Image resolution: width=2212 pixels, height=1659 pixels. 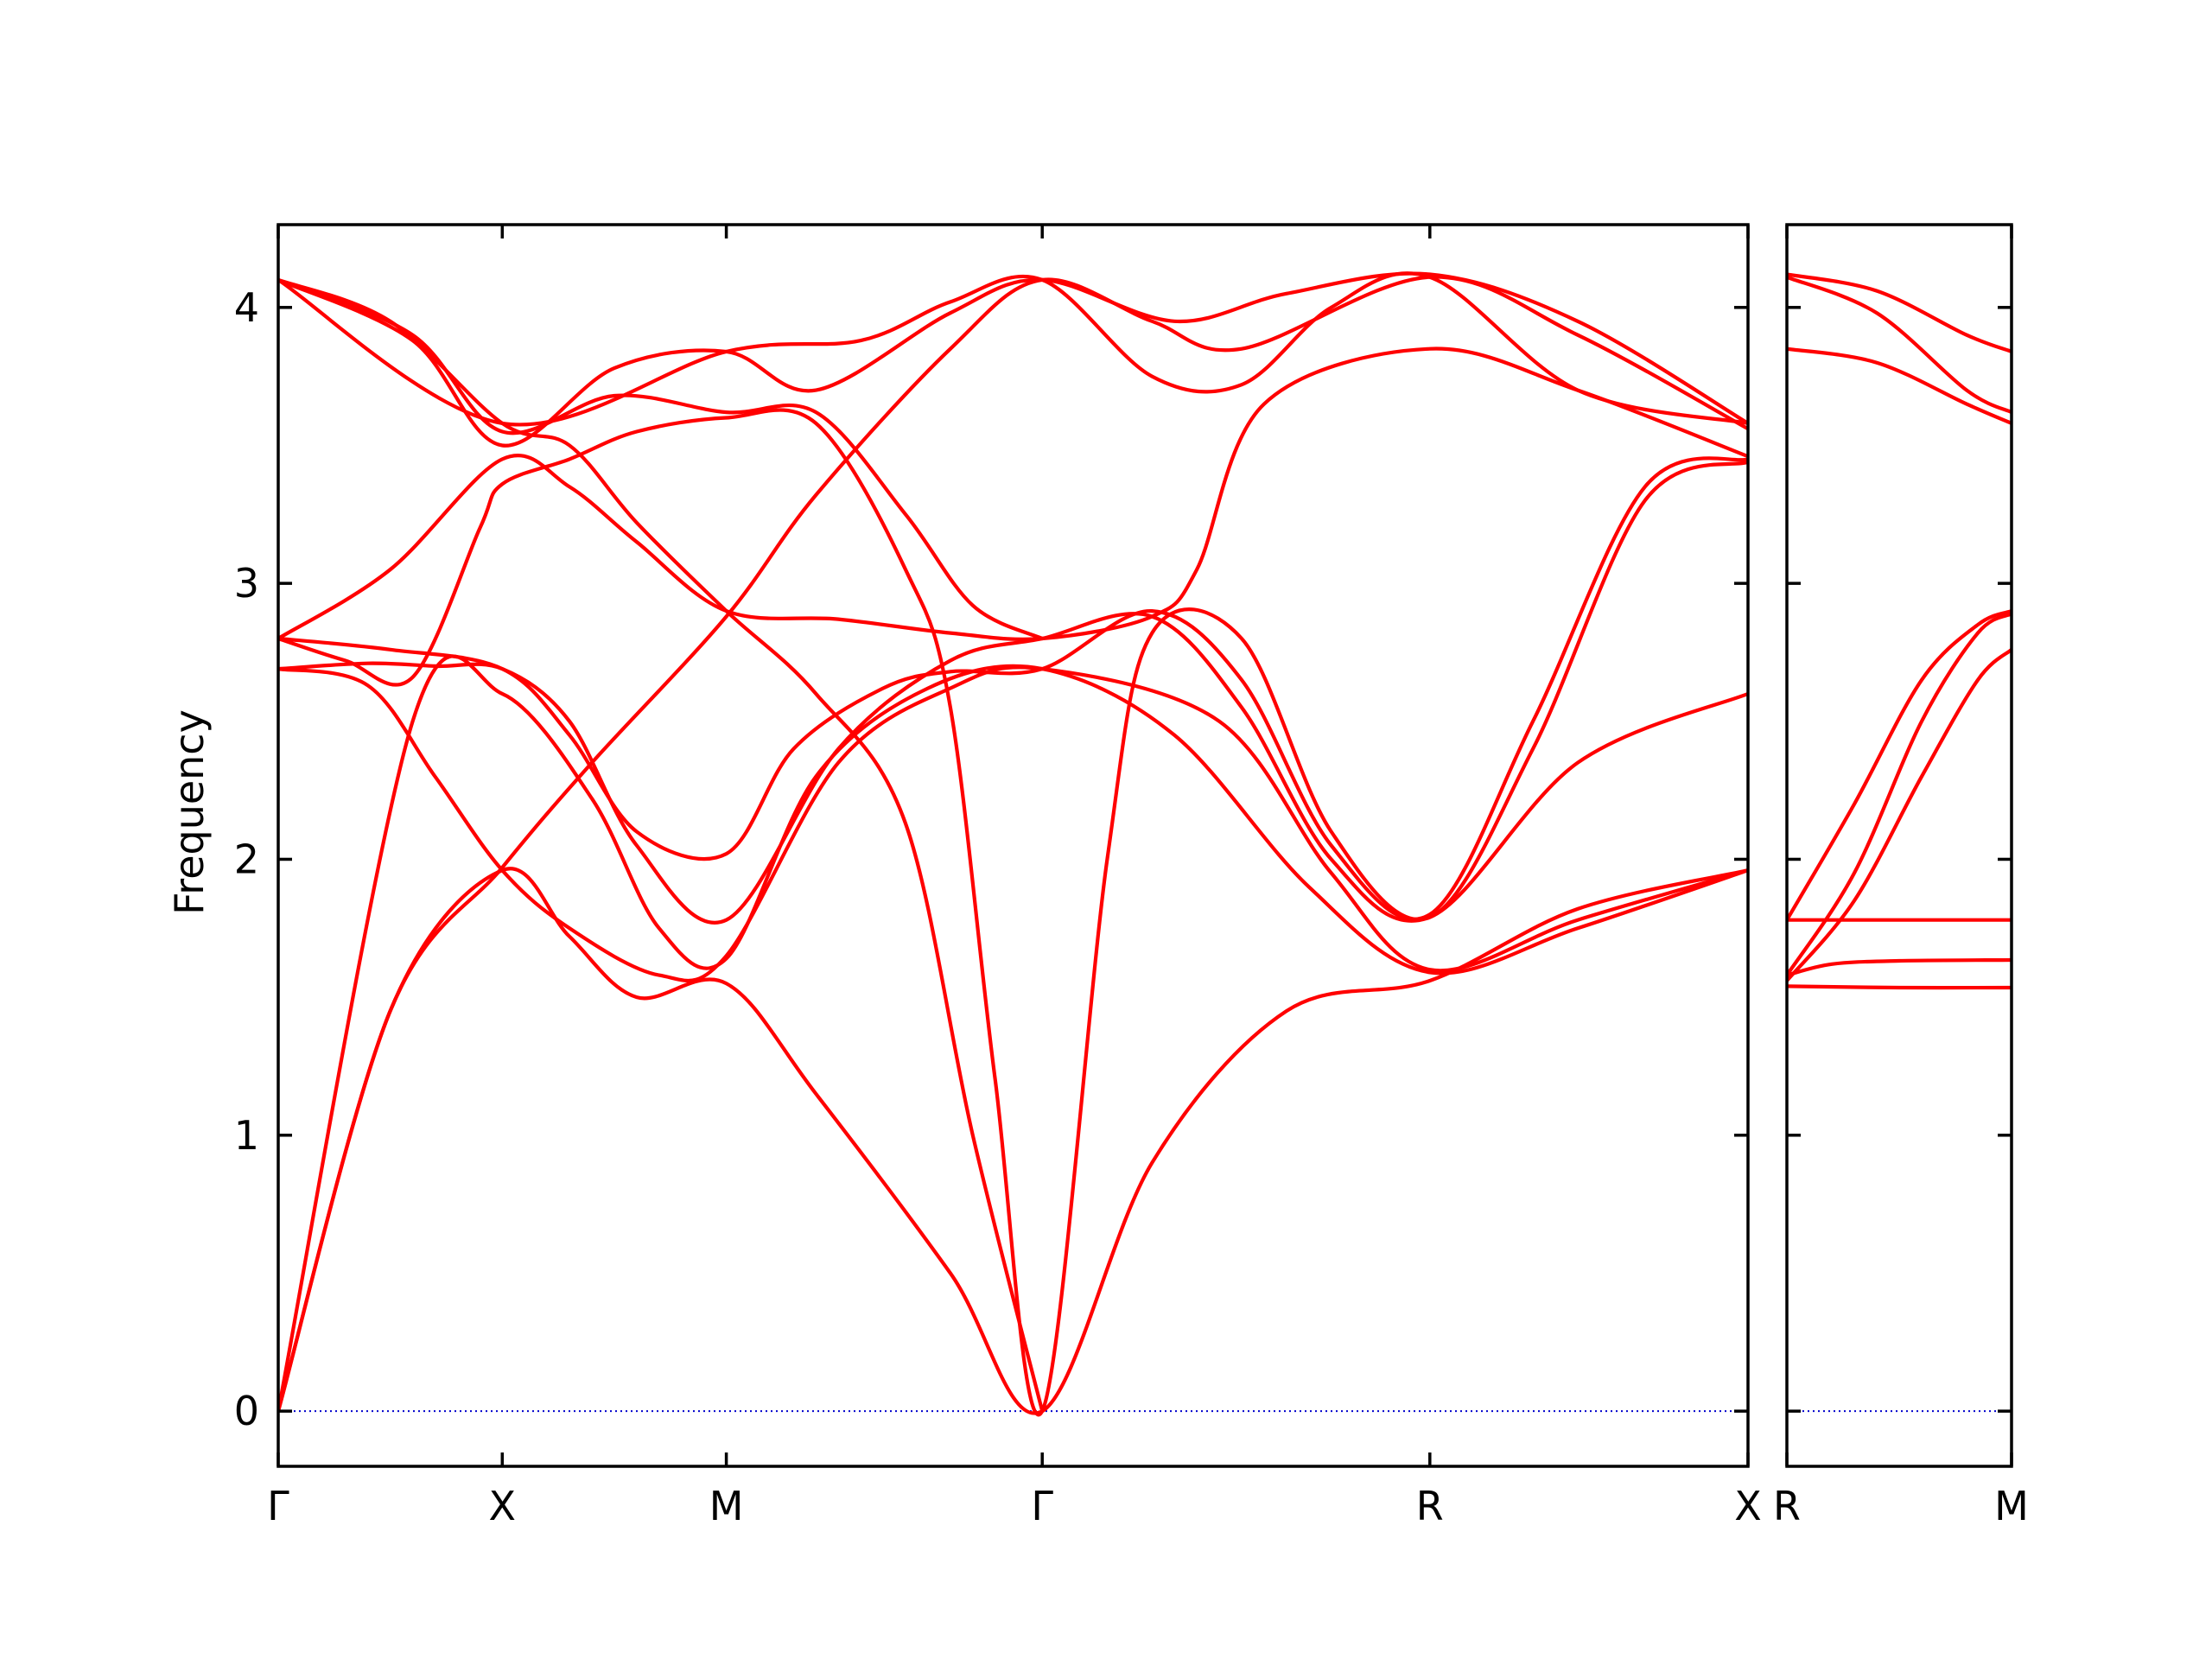 I want to click on y-axis-label-group: Frequency, so click(x=189, y=812).